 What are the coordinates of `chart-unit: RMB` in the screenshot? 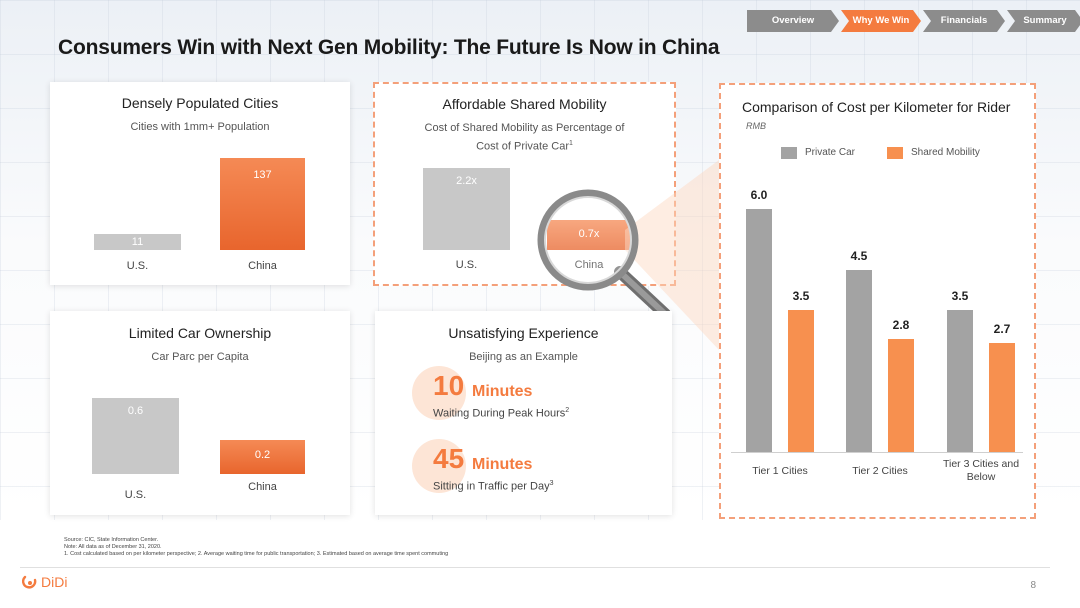 It's located at (756, 126).